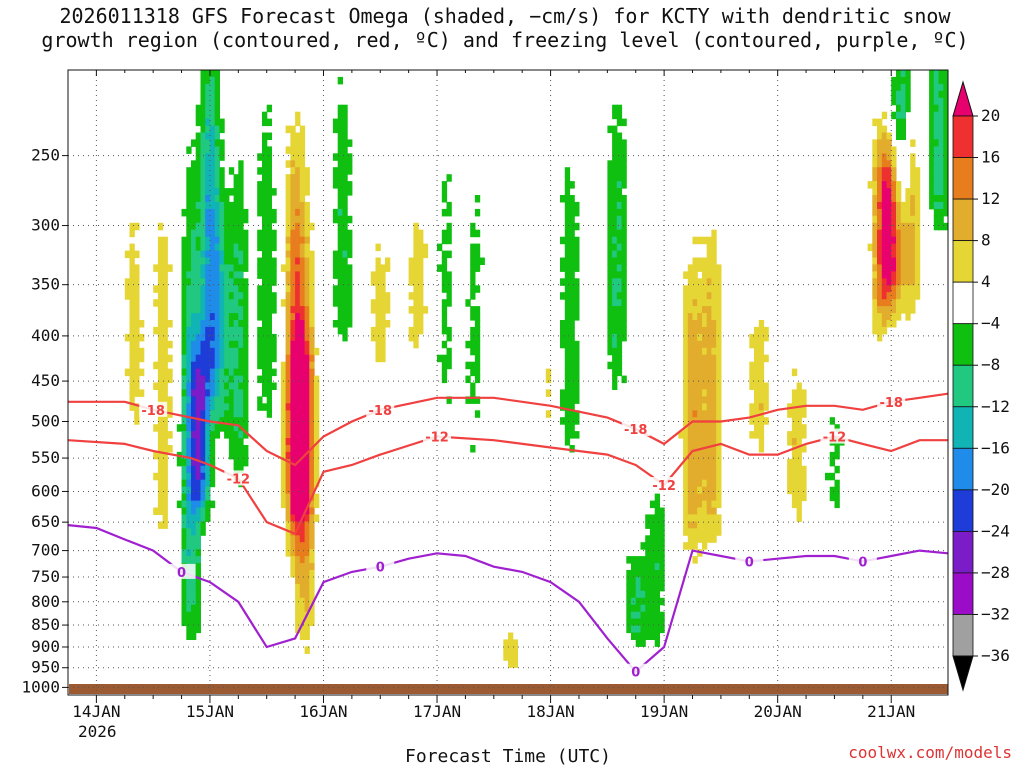 The image size is (1024, 768). I want to click on y-tick-label: 350, so click(45, 284).